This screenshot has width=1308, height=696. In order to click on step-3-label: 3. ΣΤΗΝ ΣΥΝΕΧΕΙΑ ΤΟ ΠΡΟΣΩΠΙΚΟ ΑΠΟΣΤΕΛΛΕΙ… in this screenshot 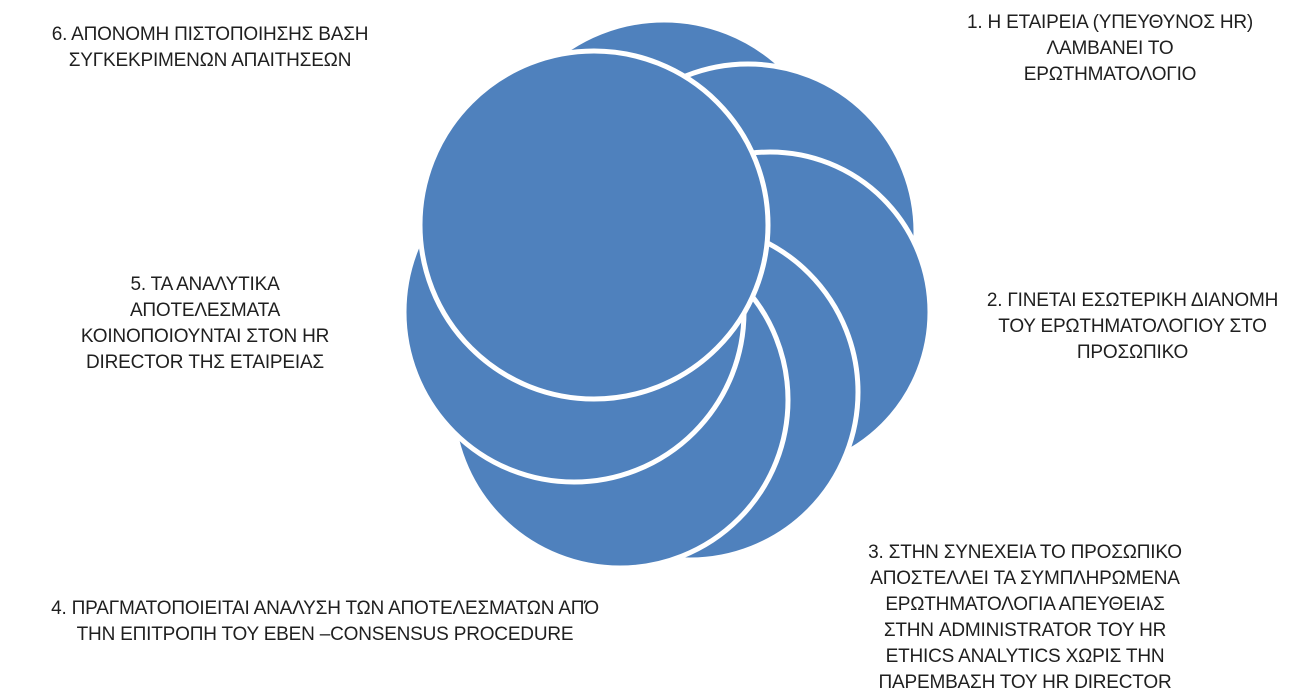, I will do `click(1025, 617)`.